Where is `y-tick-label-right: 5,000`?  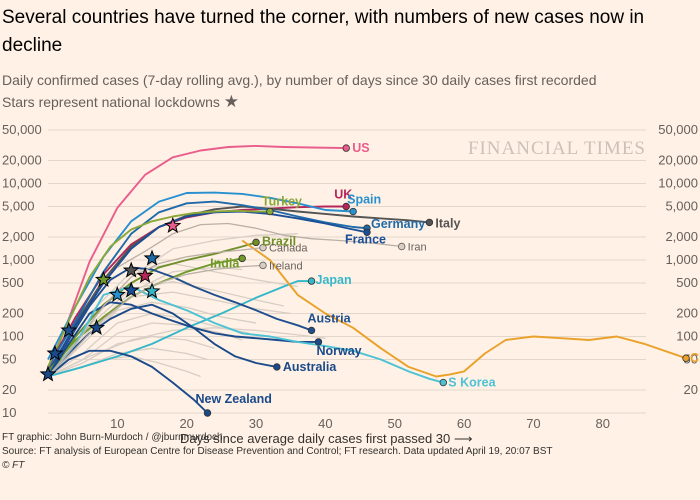 y-tick-label-right: 5,000 is located at coordinates (681, 206).